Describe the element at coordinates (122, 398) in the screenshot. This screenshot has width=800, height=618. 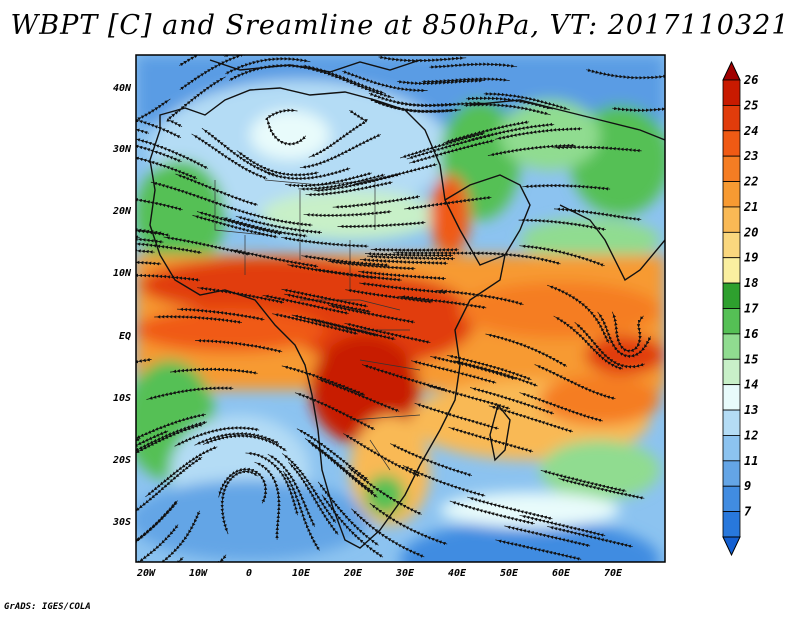
I see `y-tick-label: 10S` at that location.